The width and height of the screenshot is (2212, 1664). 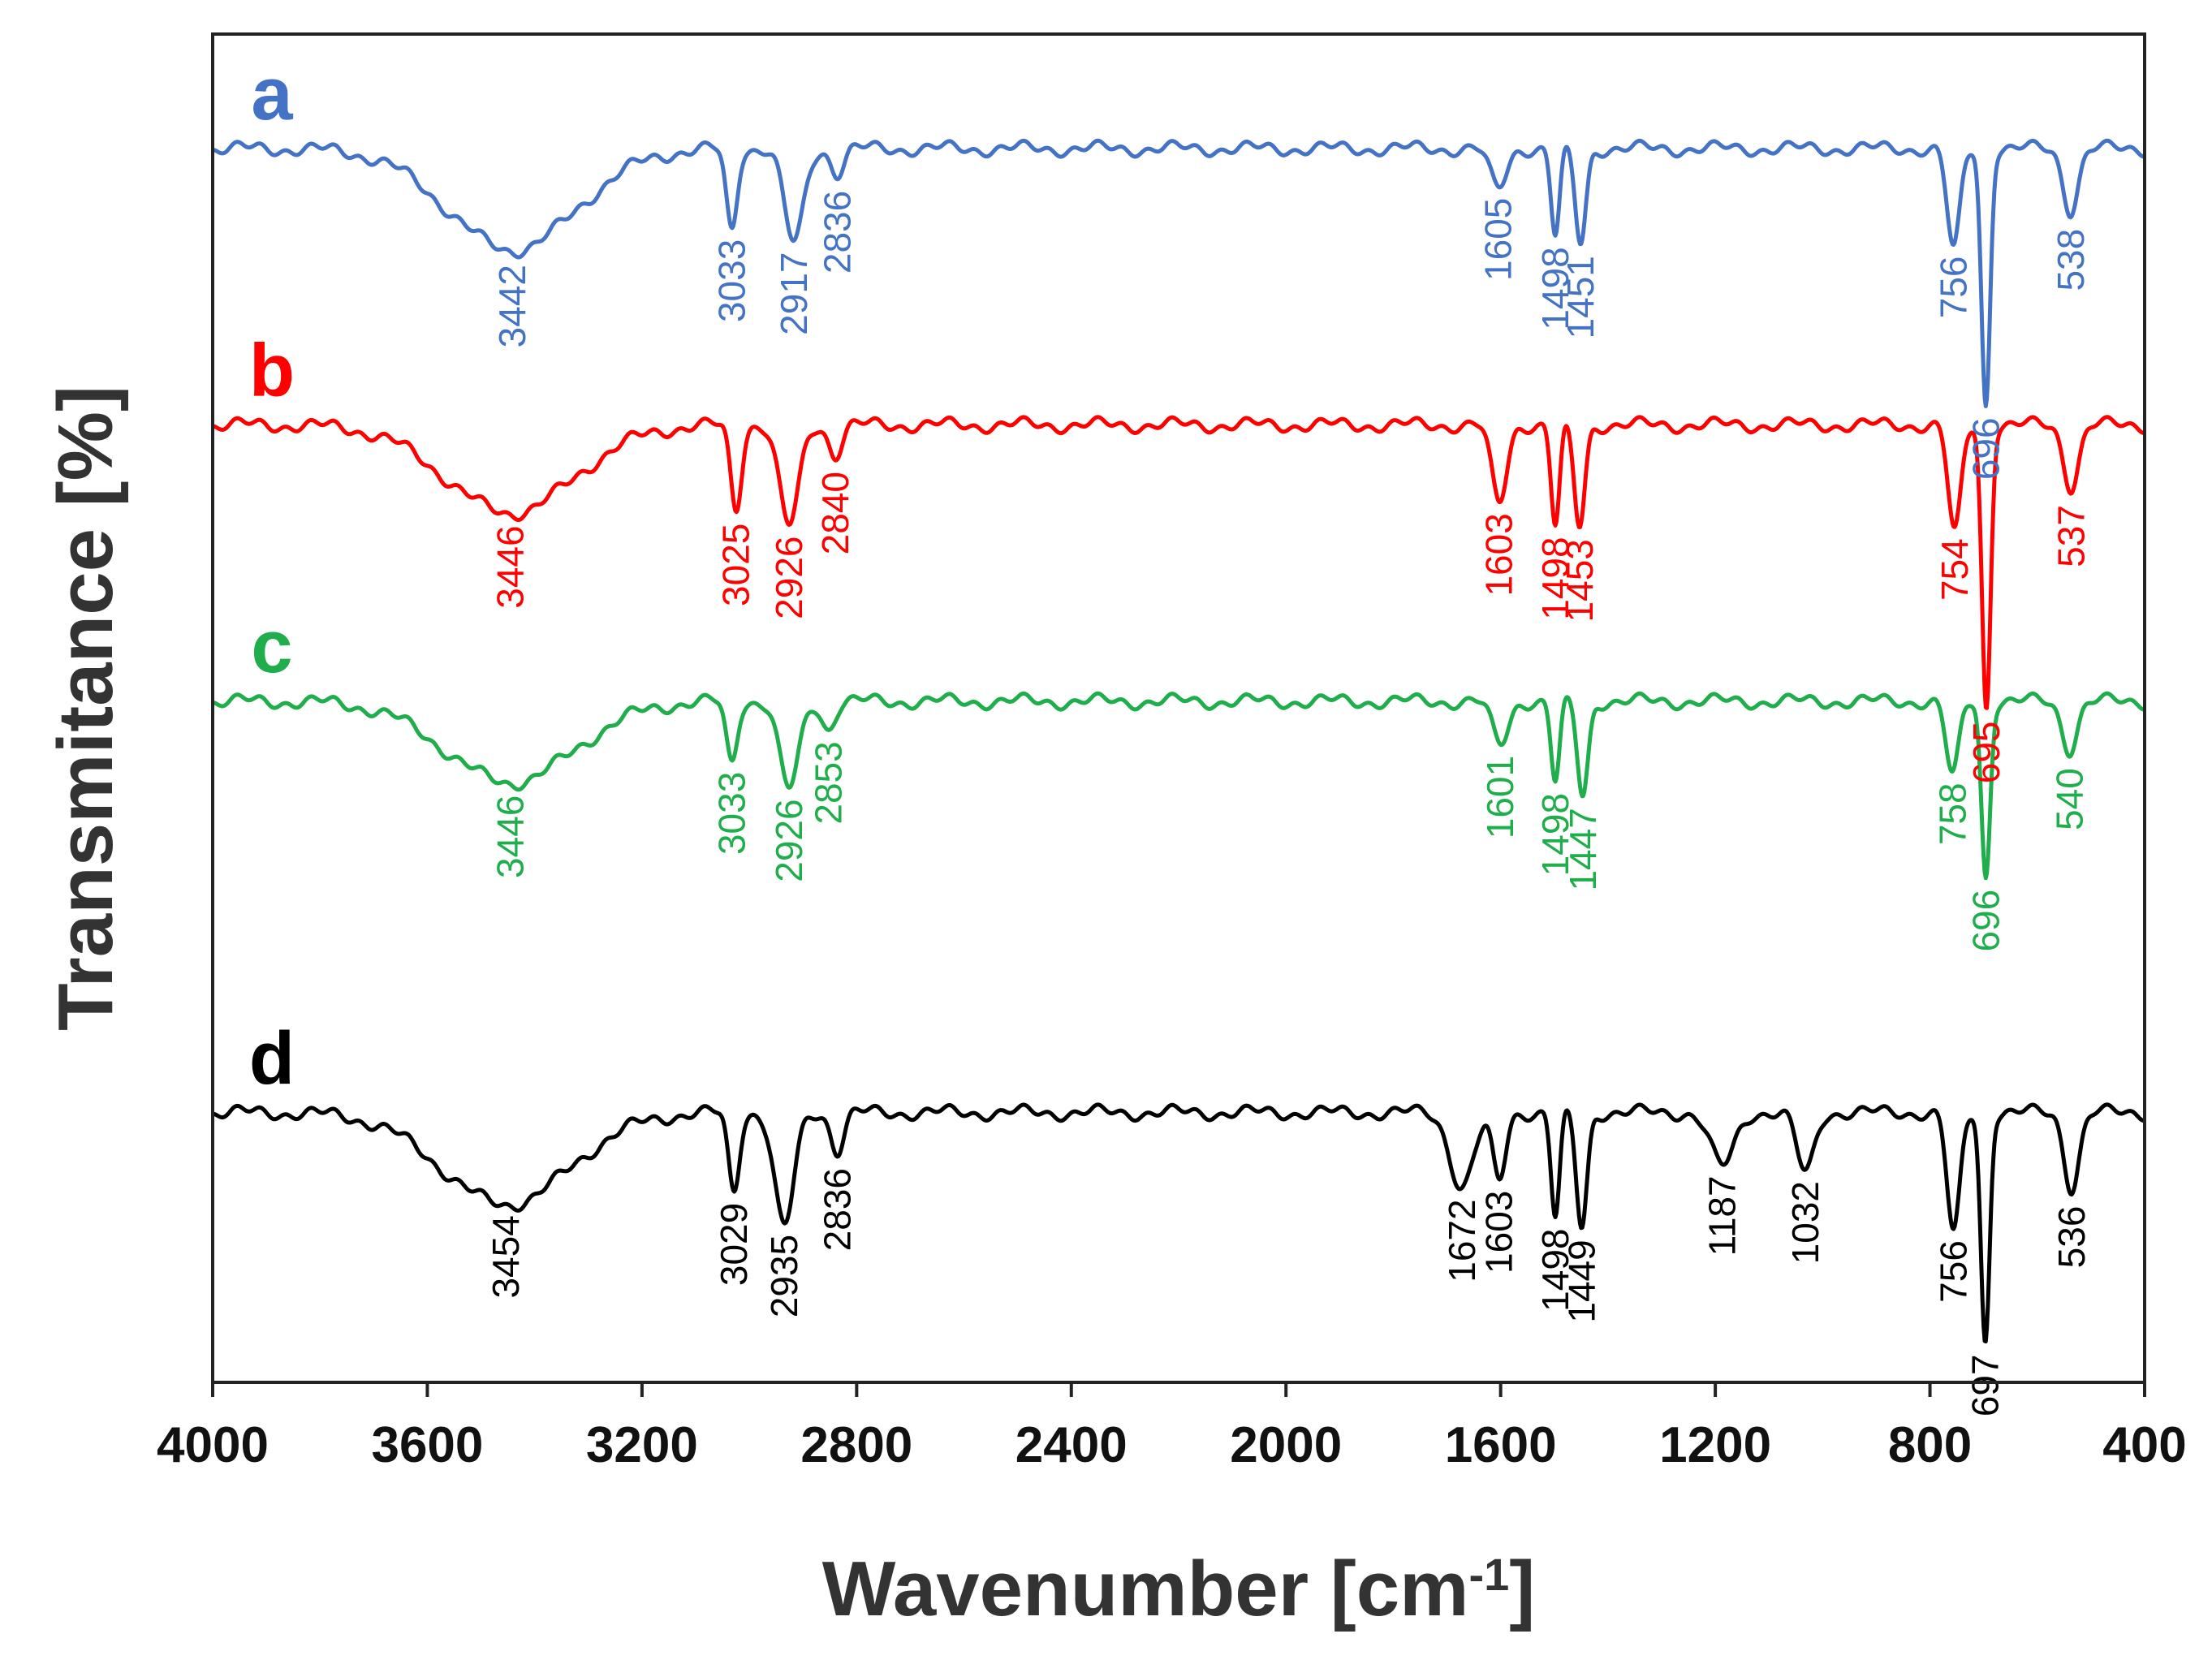 What do you see at coordinates (1580, 297) in the screenshot?
I see `peak-label: 1451` at bounding box center [1580, 297].